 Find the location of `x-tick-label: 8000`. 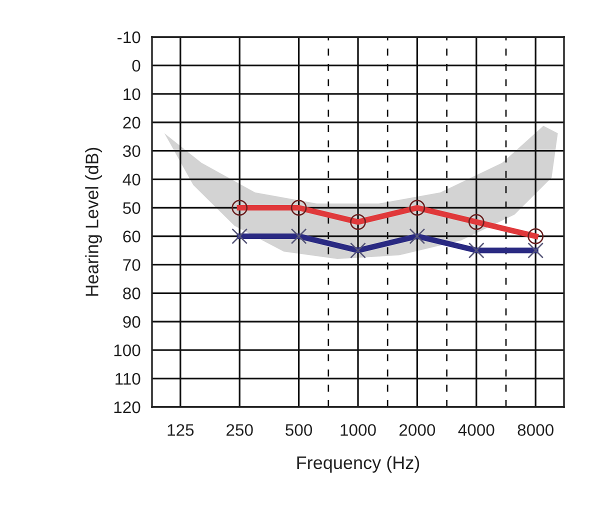

x-tick-label: 8000 is located at coordinates (536, 430).